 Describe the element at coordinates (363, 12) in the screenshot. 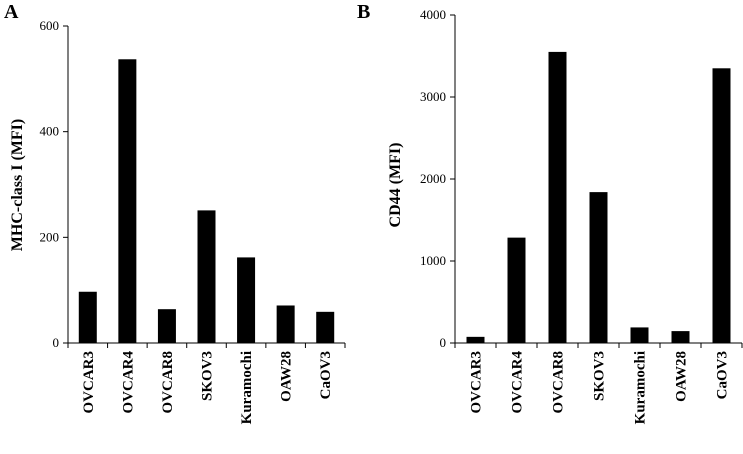

I see `panel-b-letter: B` at that location.